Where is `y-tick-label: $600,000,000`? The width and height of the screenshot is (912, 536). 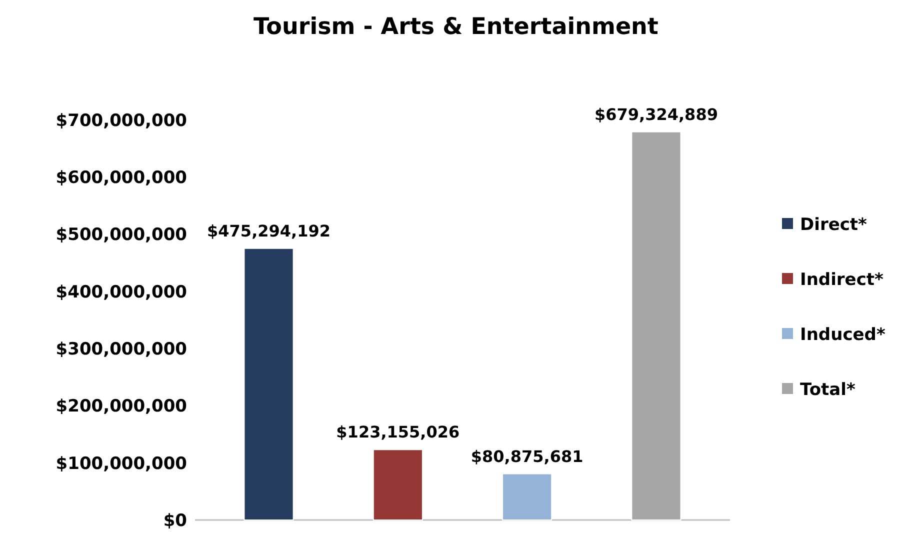 y-tick-label: $600,000,000 is located at coordinates (122, 178).